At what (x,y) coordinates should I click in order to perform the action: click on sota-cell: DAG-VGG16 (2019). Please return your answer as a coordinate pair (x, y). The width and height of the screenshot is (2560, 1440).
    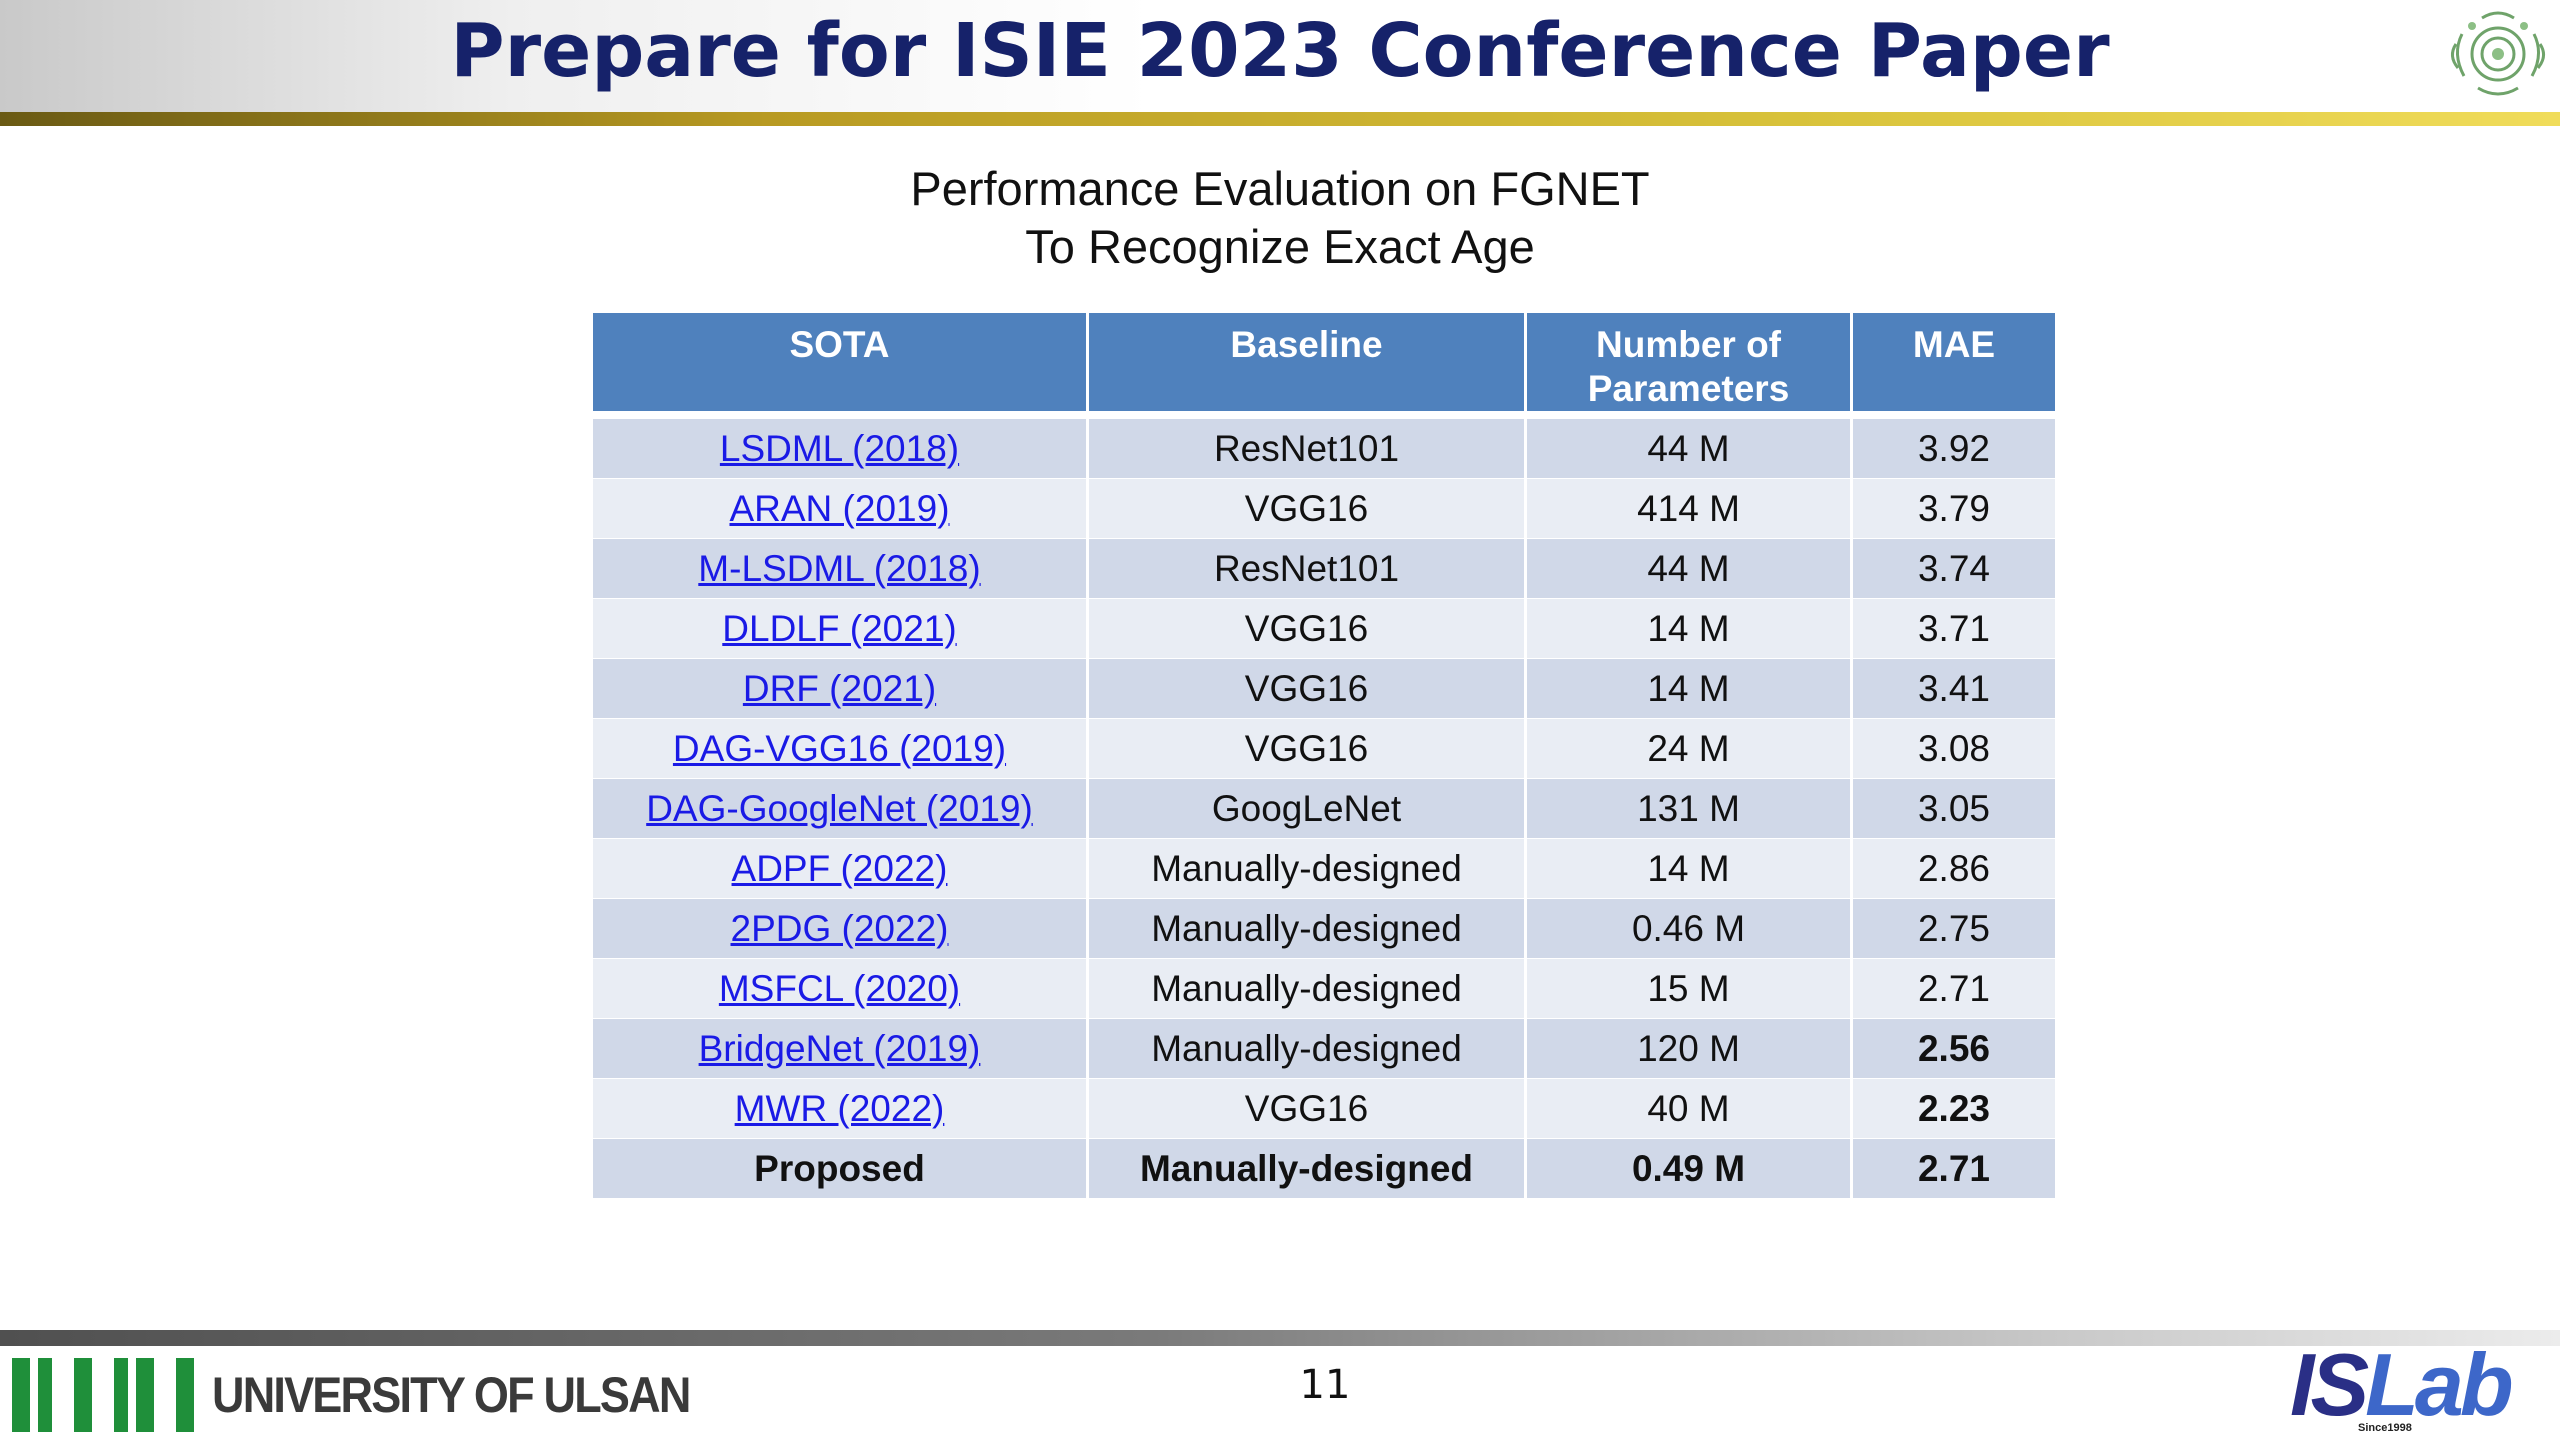
    Looking at the image, I should click on (841, 749).